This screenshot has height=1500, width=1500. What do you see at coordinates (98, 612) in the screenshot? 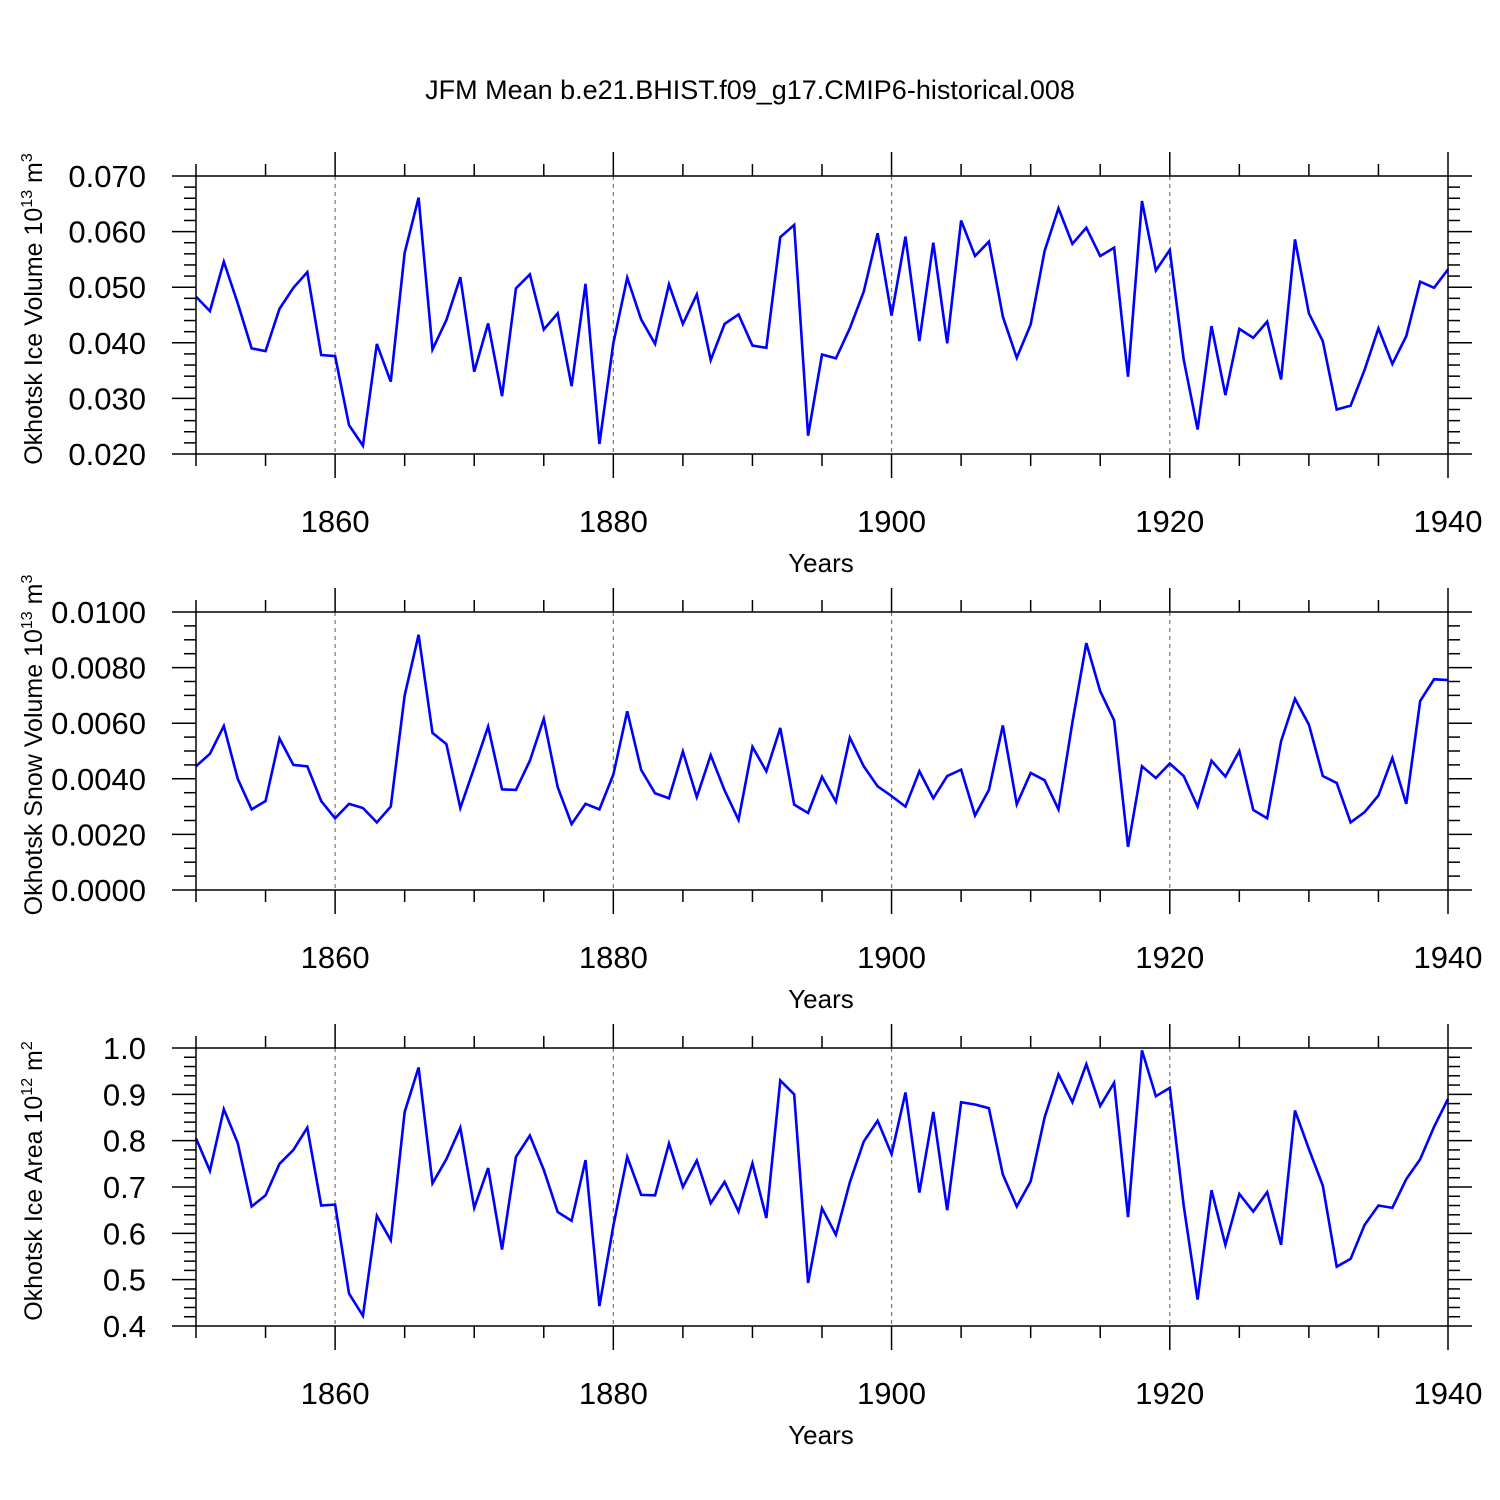
I see `y-tick-label: 0.0100` at bounding box center [98, 612].